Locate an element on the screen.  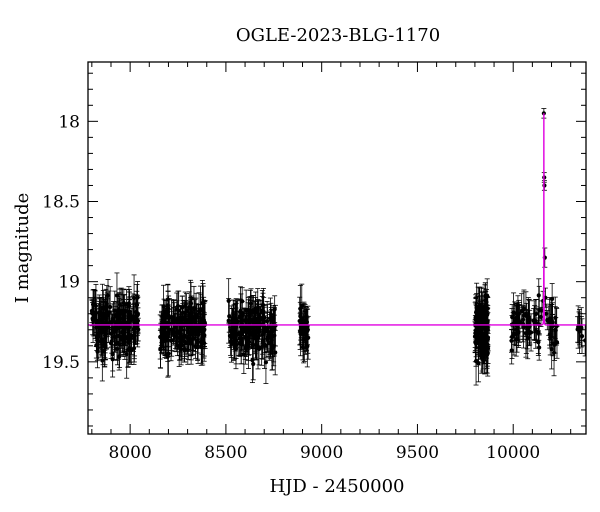
x-tick-label: 8000 is located at coordinates (130, 453).